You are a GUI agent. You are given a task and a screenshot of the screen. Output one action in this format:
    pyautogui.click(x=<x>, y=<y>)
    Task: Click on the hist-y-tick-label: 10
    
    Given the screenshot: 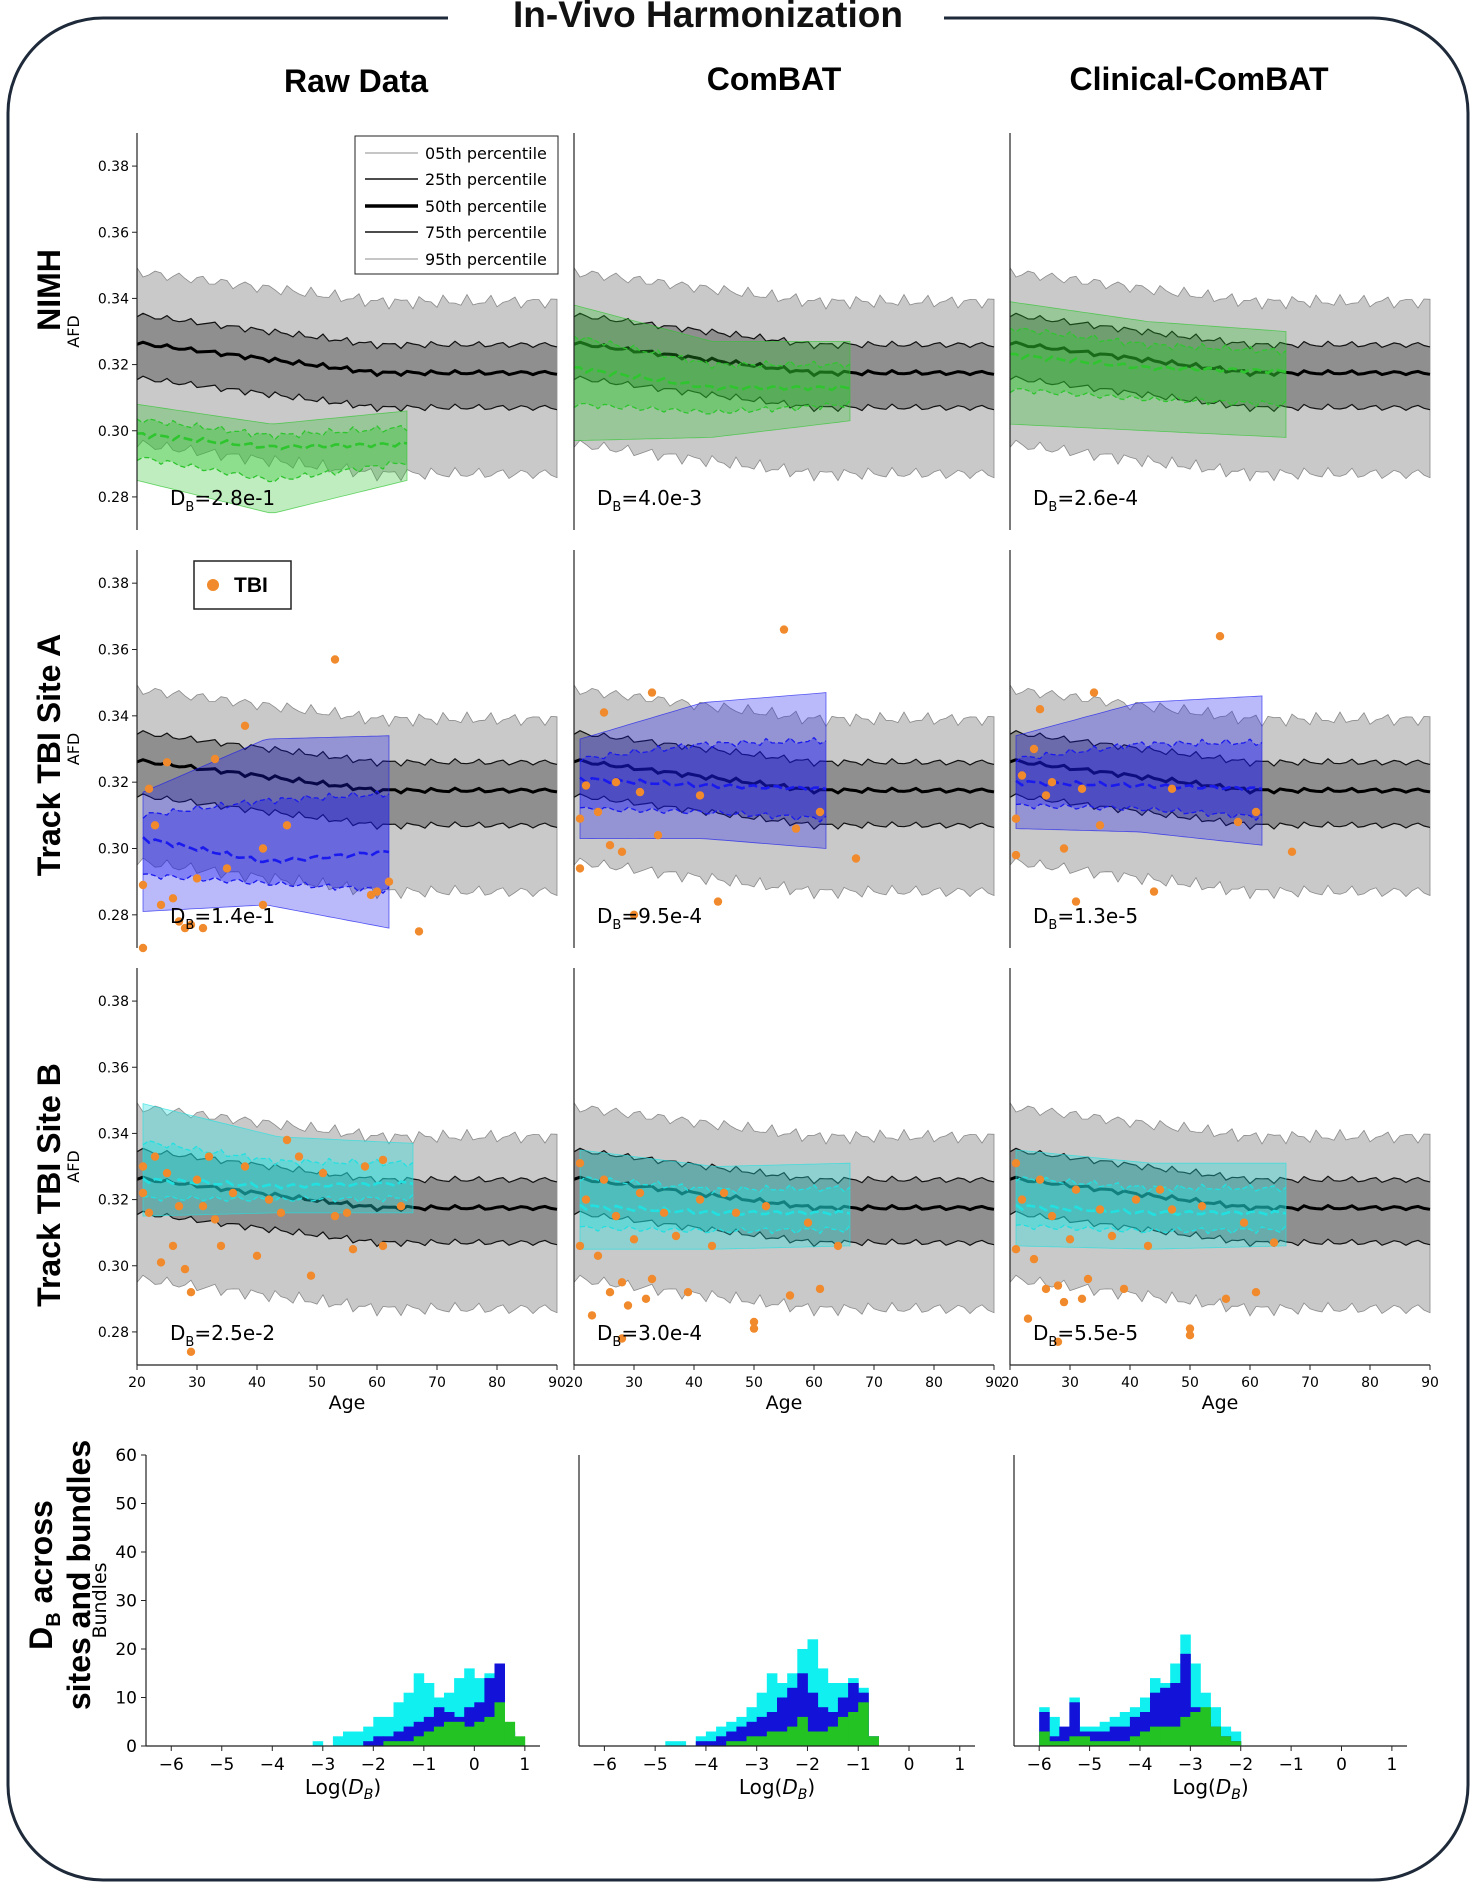 What is the action you would take?
    pyautogui.click(x=126, y=1699)
    